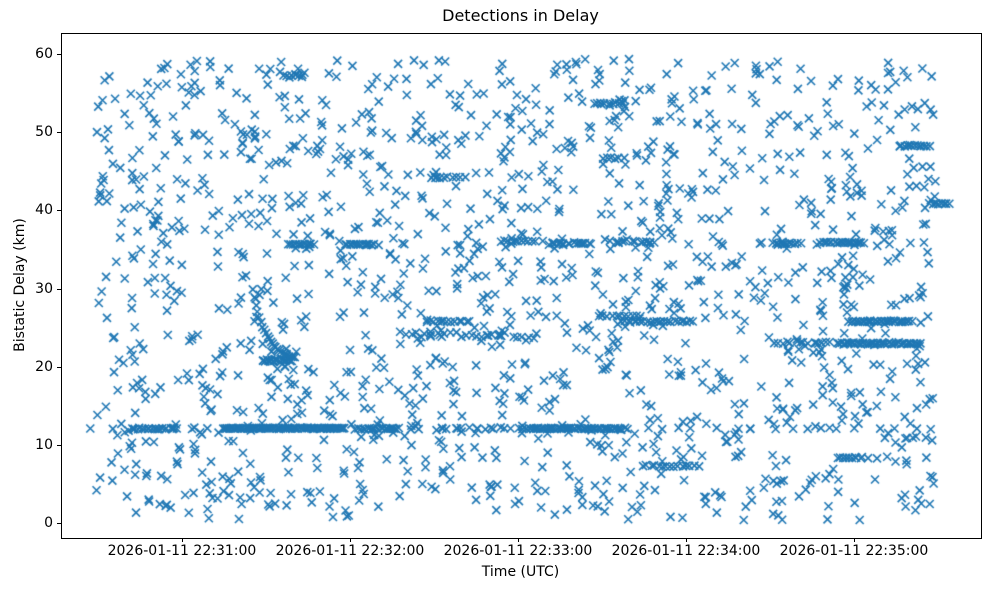 The height and width of the screenshot is (590, 989). I want to click on x-axis-label: Time (UTC), so click(520, 572).